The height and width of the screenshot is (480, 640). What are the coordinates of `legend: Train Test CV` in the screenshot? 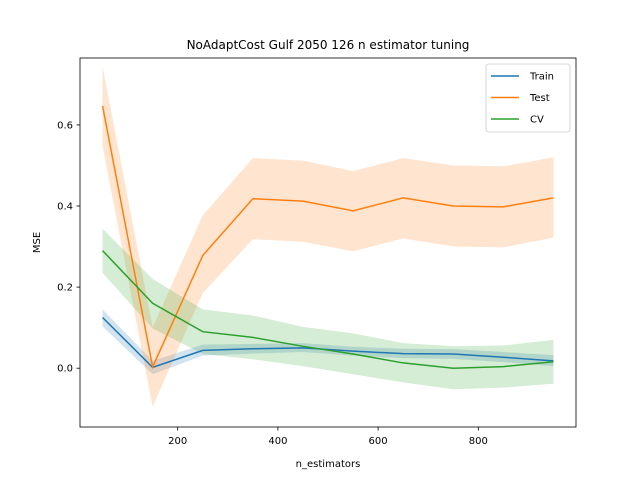 It's located at (528, 98).